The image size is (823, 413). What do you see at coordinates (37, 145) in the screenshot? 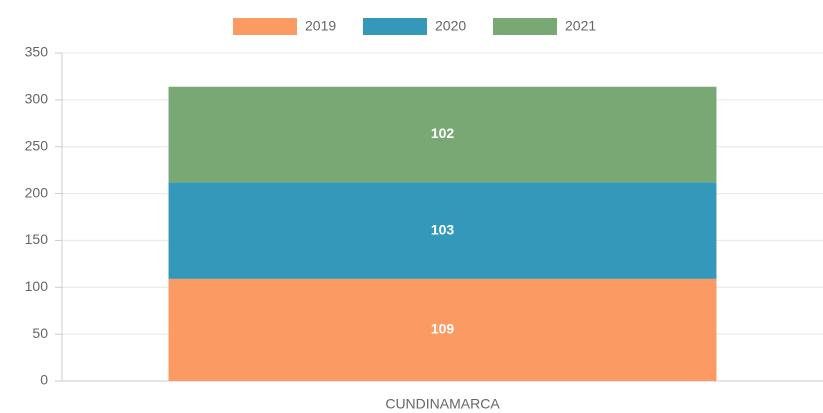
I see `y-tick-label: 250` at bounding box center [37, 145].